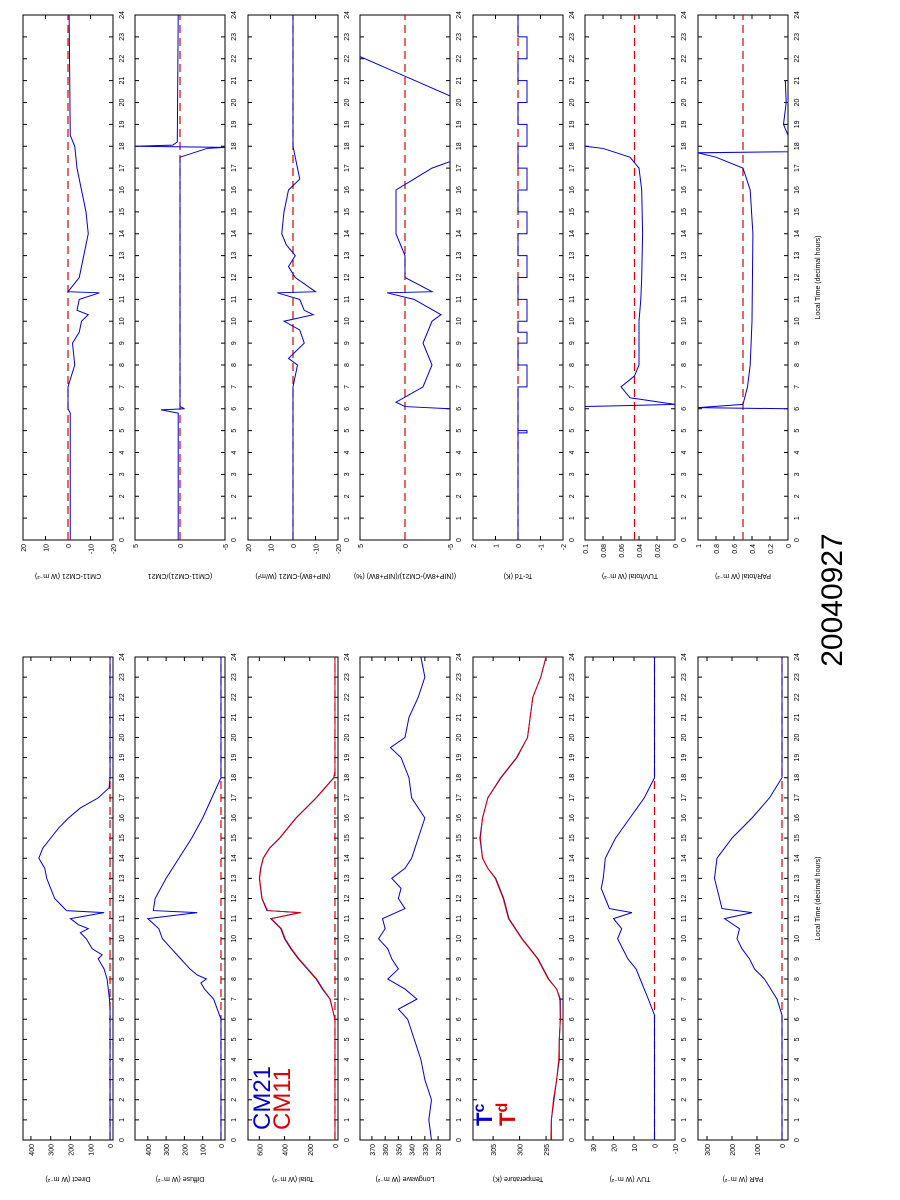 The width and height of the screenshot is (900, 1200). I want to click on x-tick-label: 20, so click(797, 738).